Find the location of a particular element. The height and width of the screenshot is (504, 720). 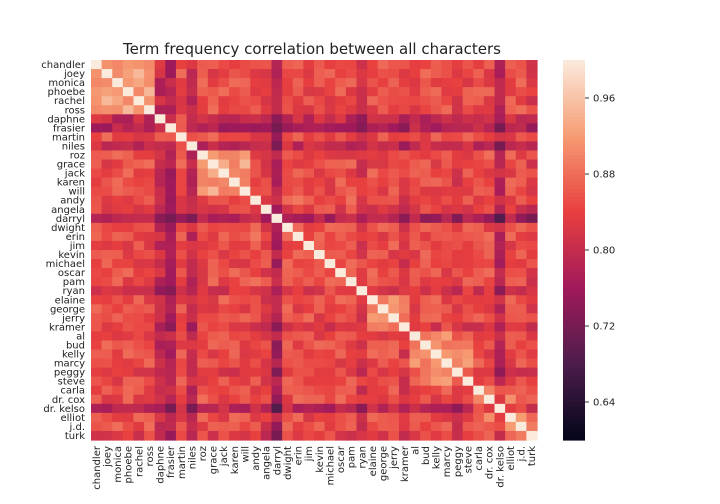

y-tick-label: joey is located at coordinates (74, 74).